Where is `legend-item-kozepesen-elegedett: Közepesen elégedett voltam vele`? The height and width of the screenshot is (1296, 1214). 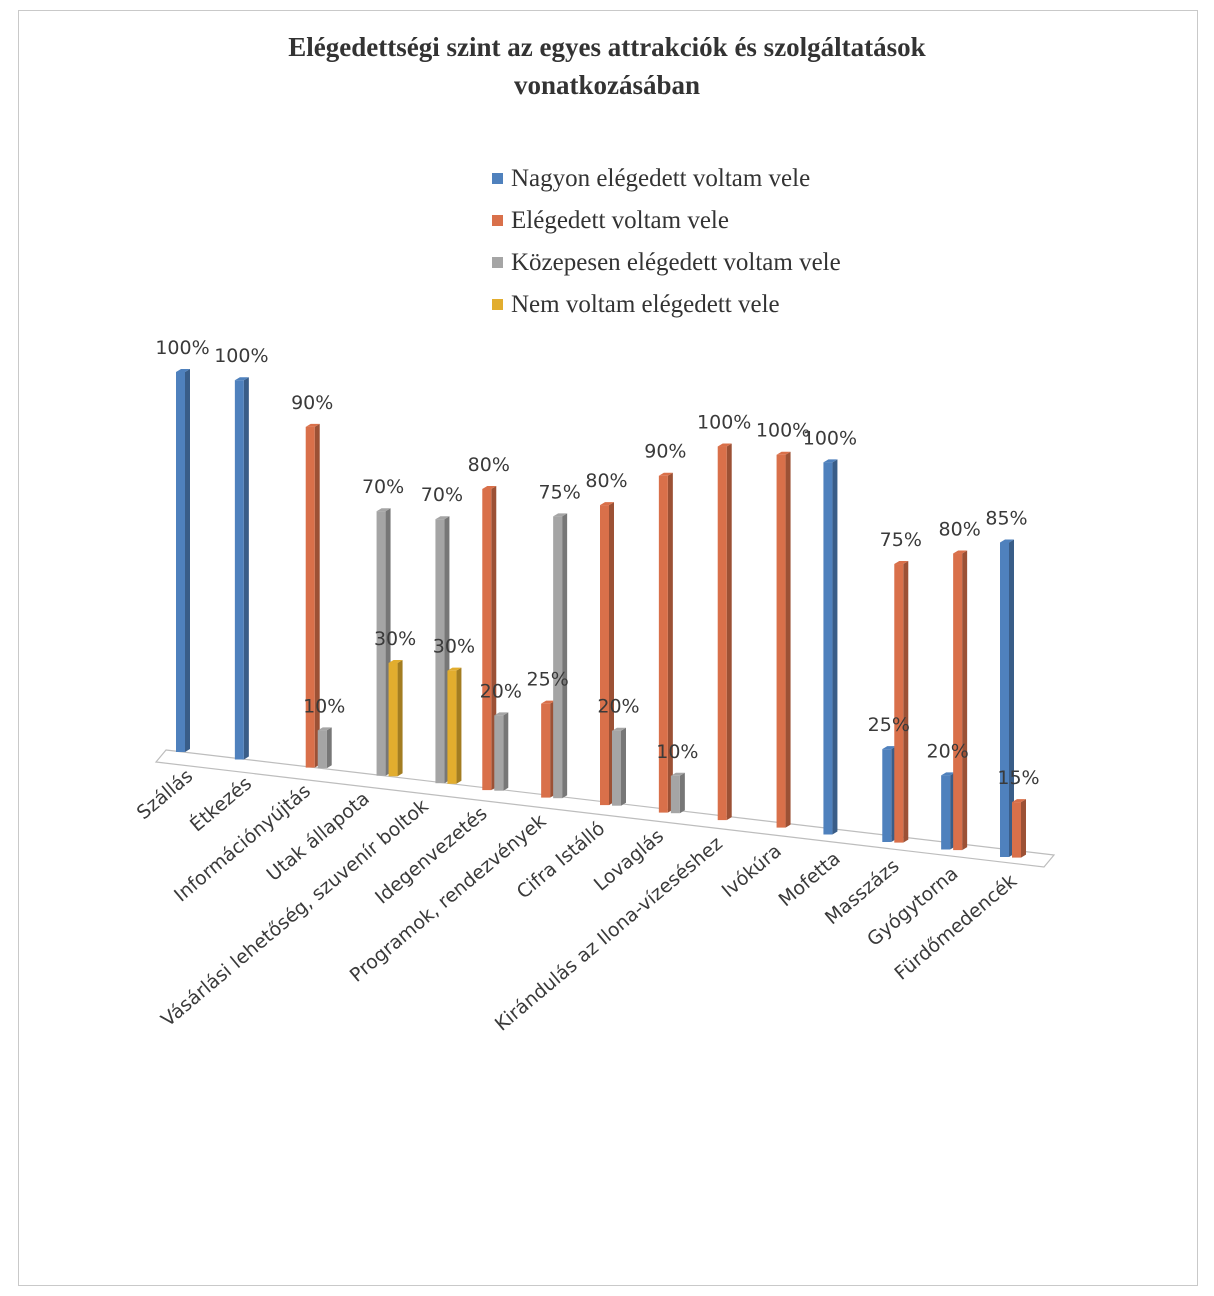 legend-item-kozepesen-elegedett: Közepesen elégedett voltam vele is located at coordinates (666, 265).